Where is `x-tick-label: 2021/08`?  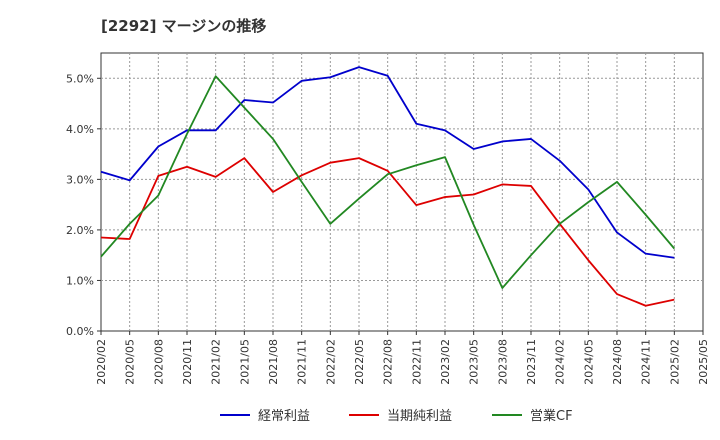 x-tick-label: 2021/08 is located at coordinates (273, 362).